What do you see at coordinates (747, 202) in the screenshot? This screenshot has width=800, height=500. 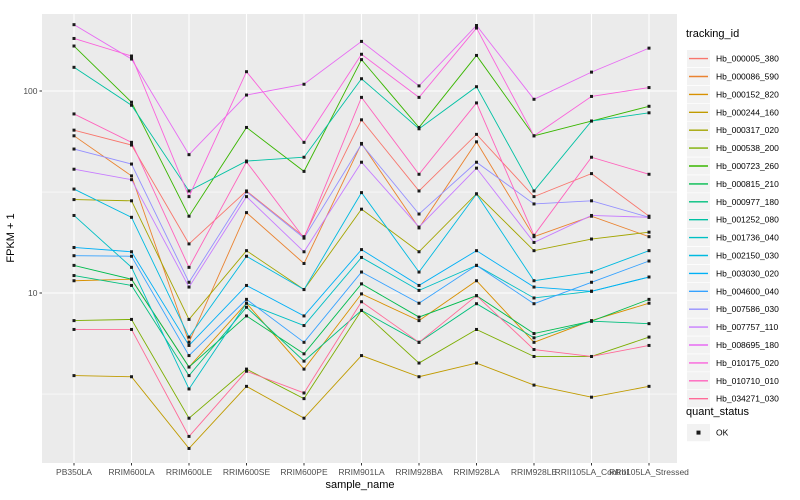 I see `legend-item-label: Hb_000977_180` at bounding box center [747, 202].